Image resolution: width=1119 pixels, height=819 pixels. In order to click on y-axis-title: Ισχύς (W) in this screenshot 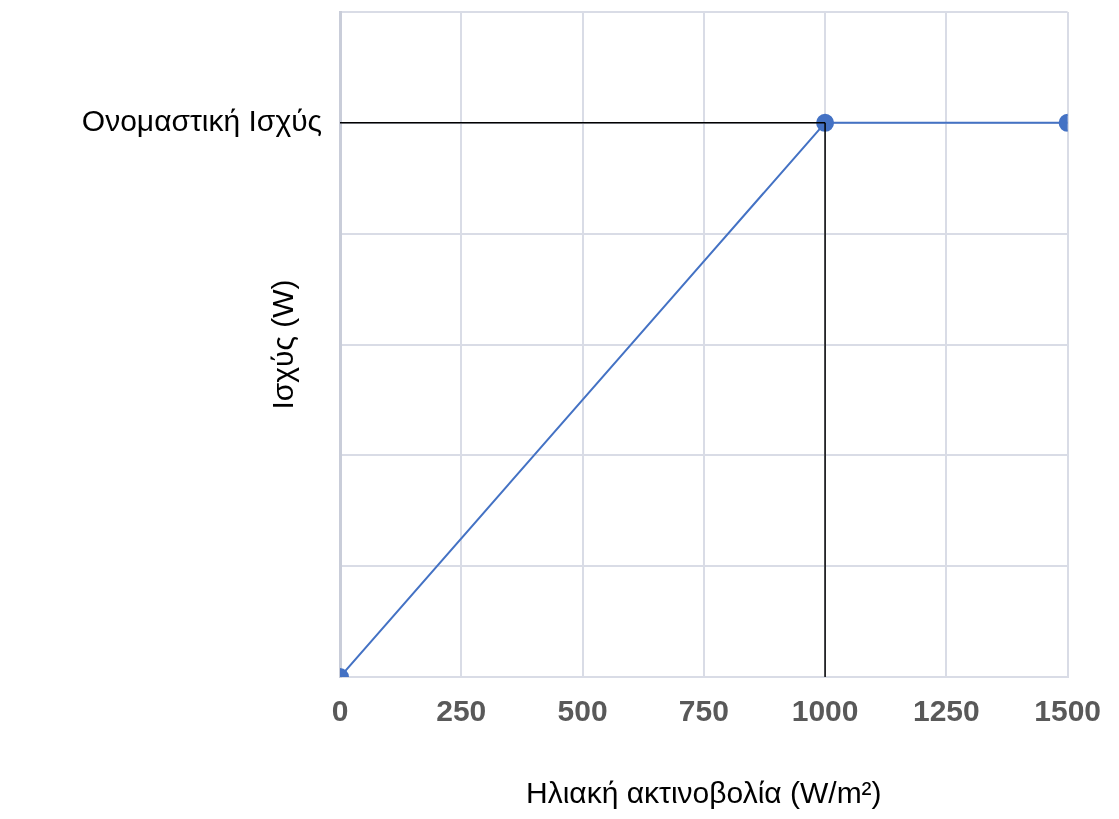, I will do `click(283, 344)`.